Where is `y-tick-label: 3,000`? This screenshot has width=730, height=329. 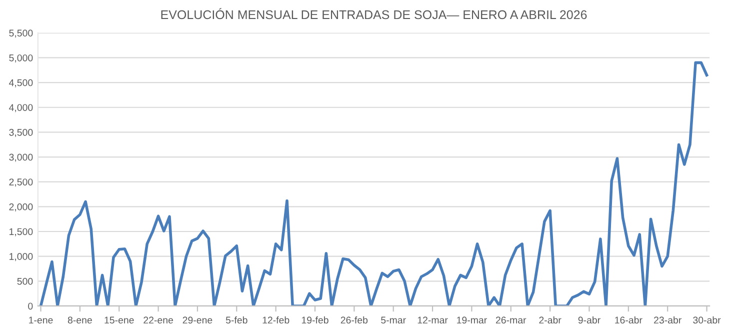
y-tick-label: 3,000 is located at coordinates (21, 158).